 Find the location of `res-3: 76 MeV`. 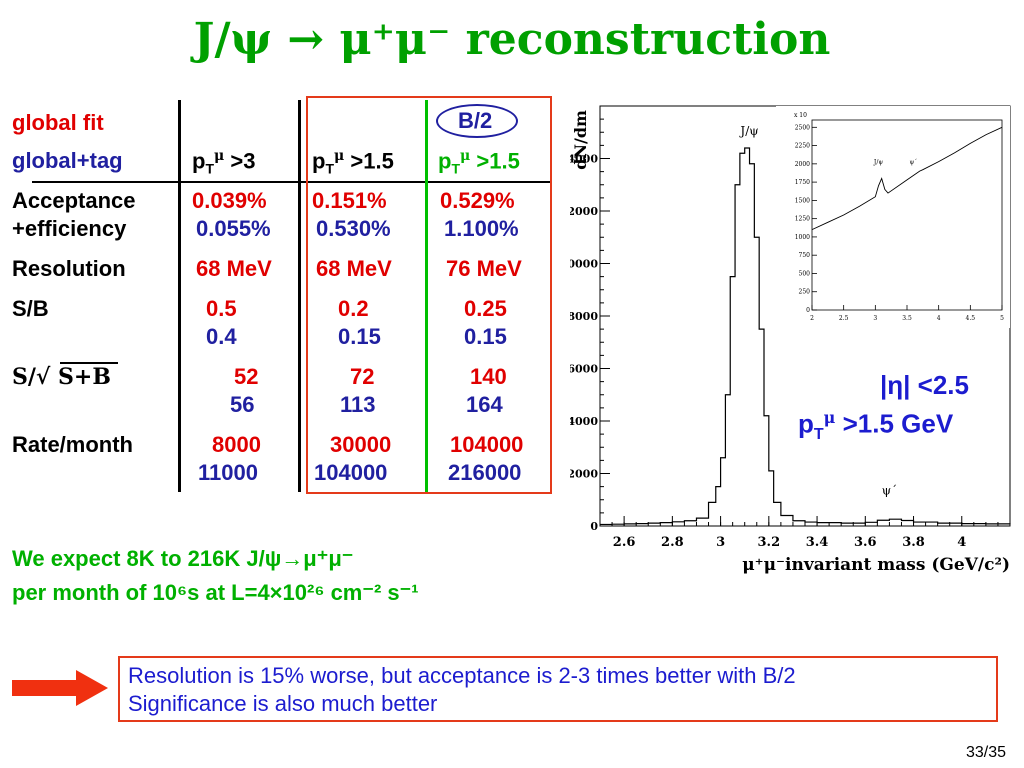

res-3: 76 MeV is located at coordinates (484, 268).